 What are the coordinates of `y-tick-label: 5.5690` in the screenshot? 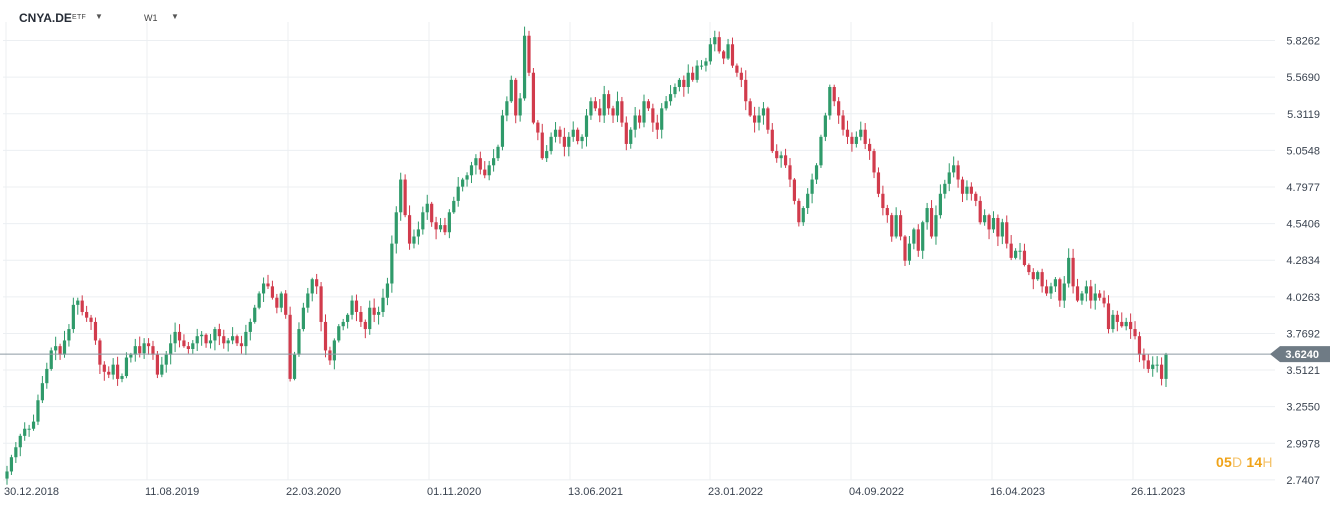 It's located at (1303, 78).